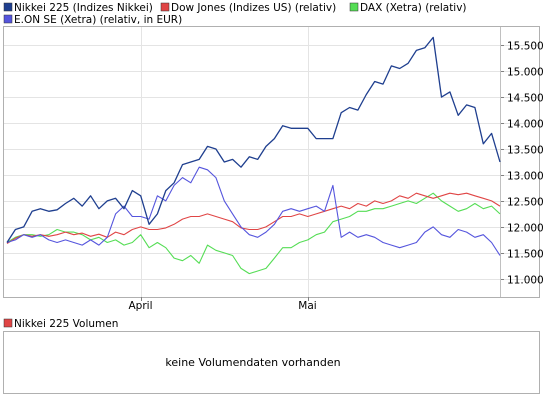 Image resolution: width=545 pixels, height=401 pixels. I want to click on y-tick-label: 12.000, so click(525, 229).